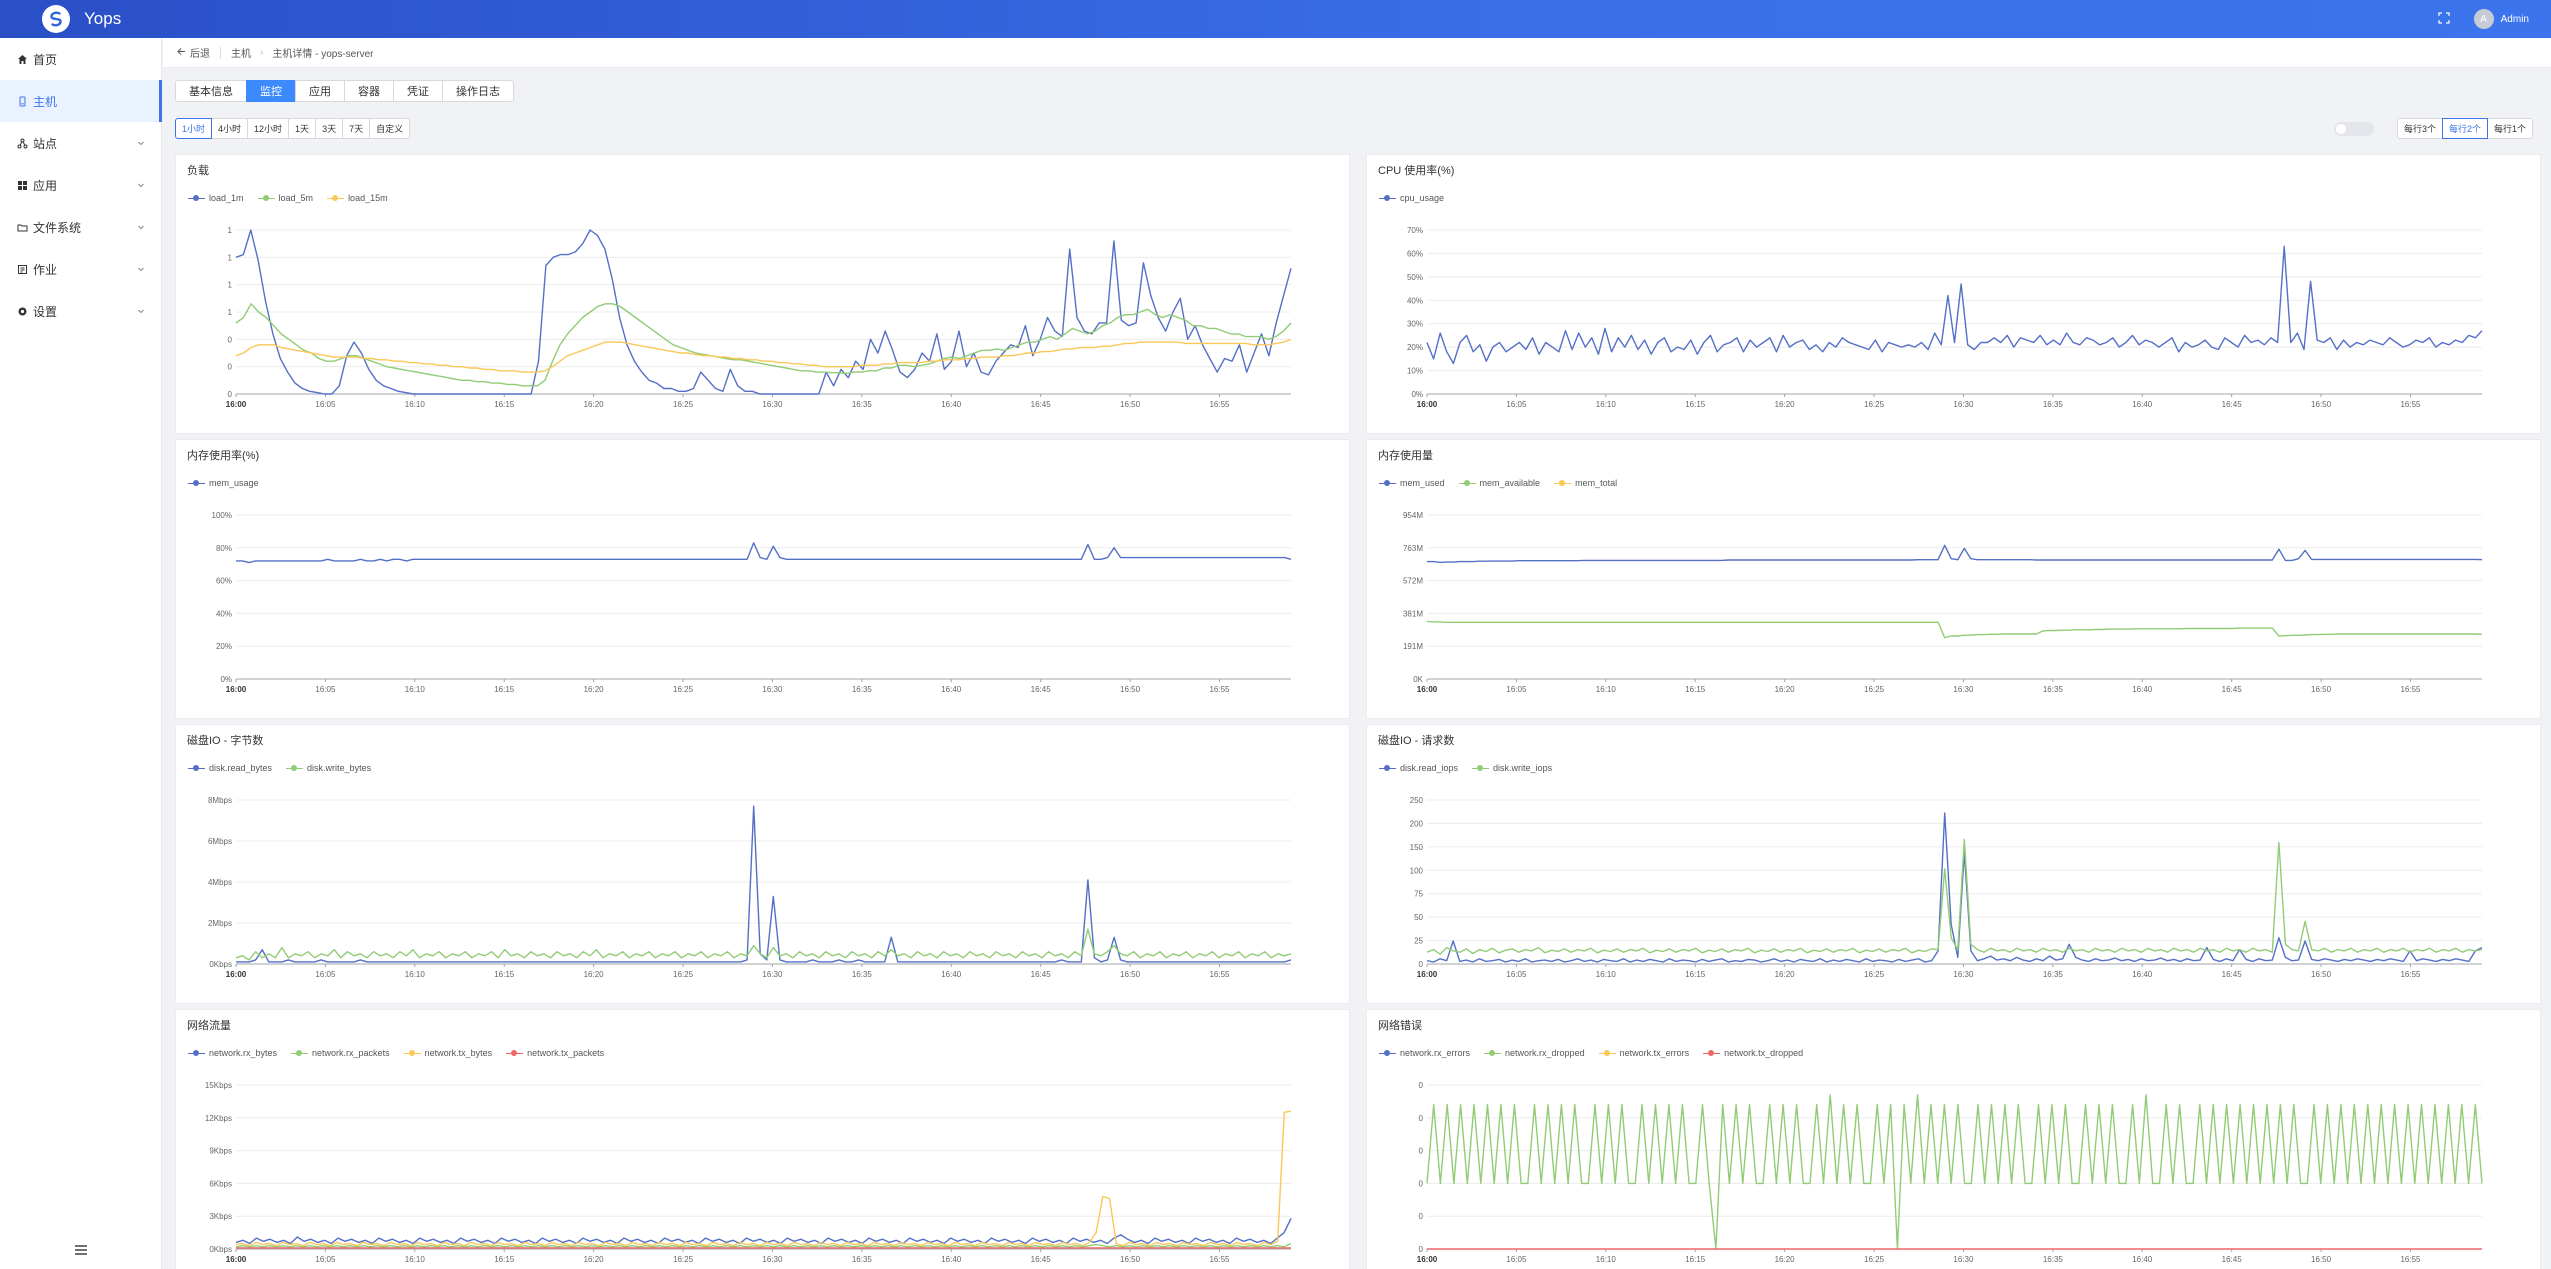 Image resolution: width=2551 pixels, height=1269 pixels. Describe the element at coordinates (181, 53) in the screenshot. I see `back-icon` at that location.